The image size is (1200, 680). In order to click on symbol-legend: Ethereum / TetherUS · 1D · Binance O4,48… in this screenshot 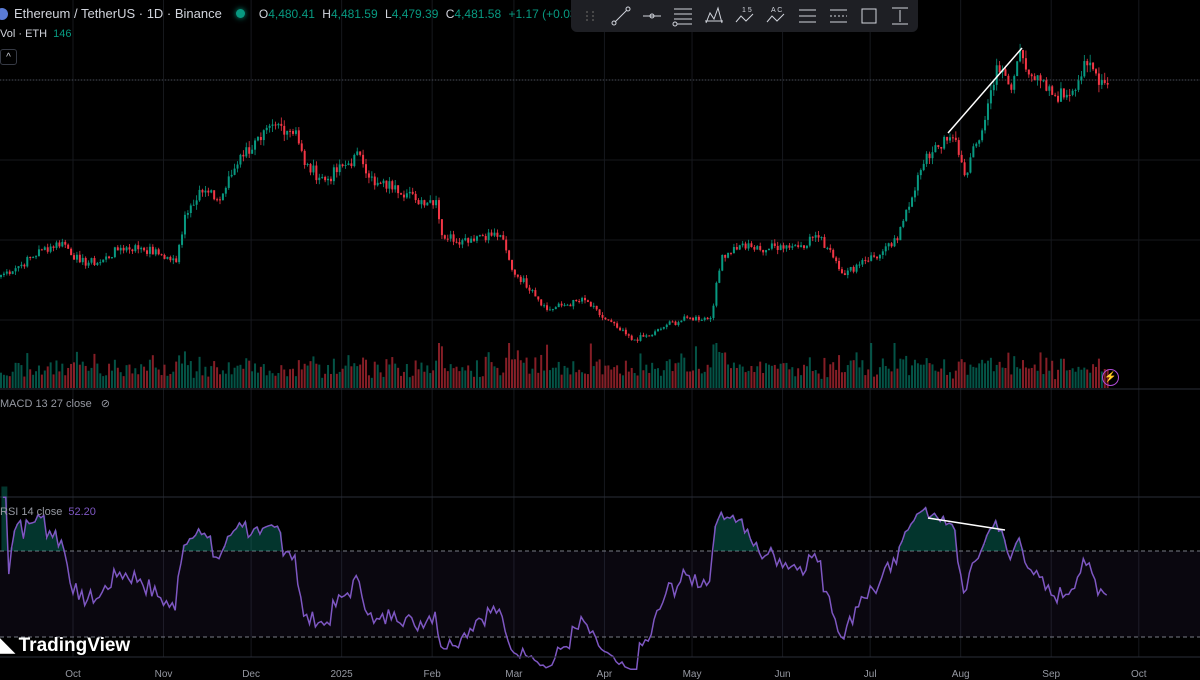, I will do `click(297, 13)`.